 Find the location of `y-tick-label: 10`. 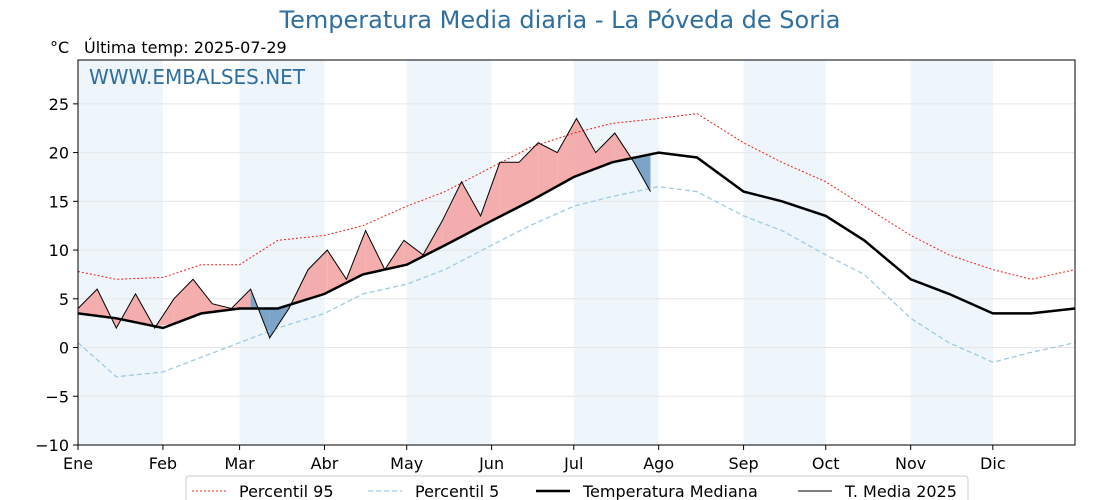

y-tick-label: 10 is located at coordinates (59, 250).